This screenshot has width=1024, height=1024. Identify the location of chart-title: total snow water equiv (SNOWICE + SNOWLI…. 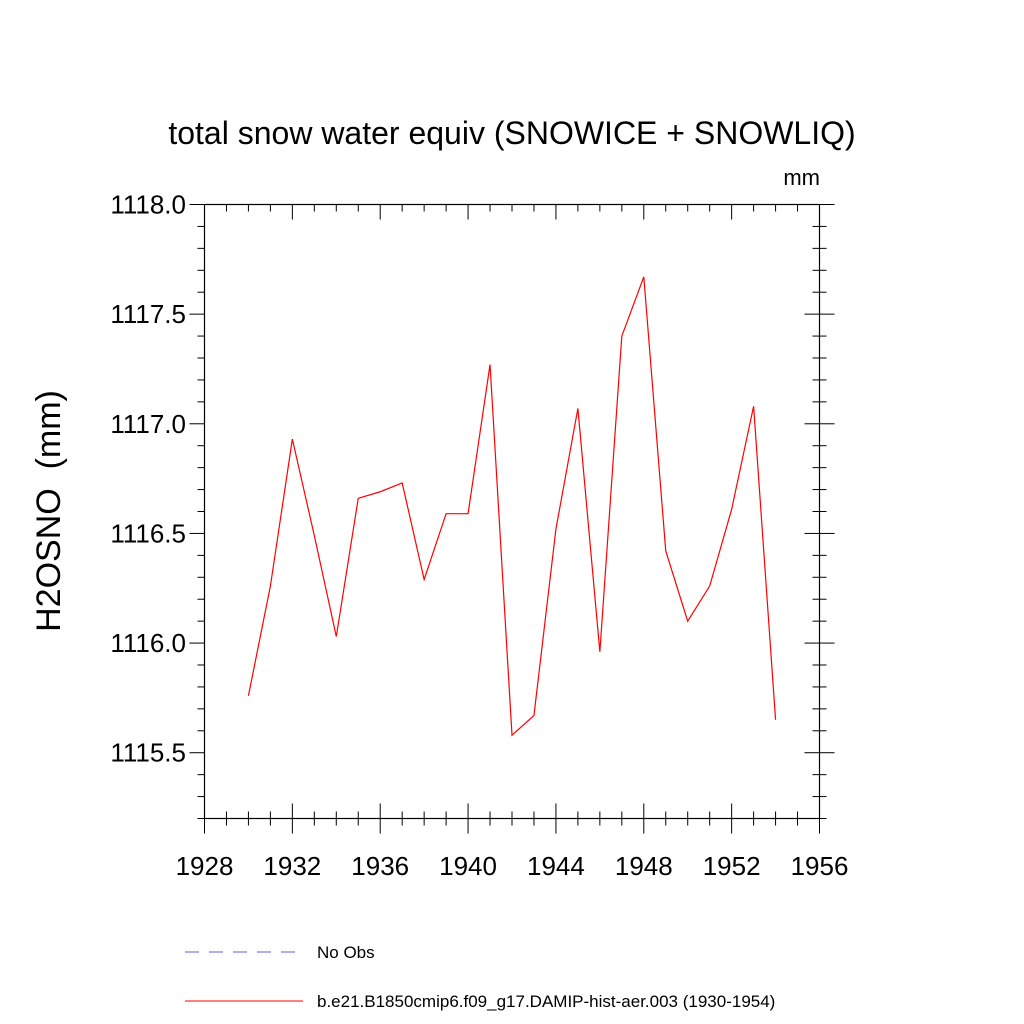
(511, 133).